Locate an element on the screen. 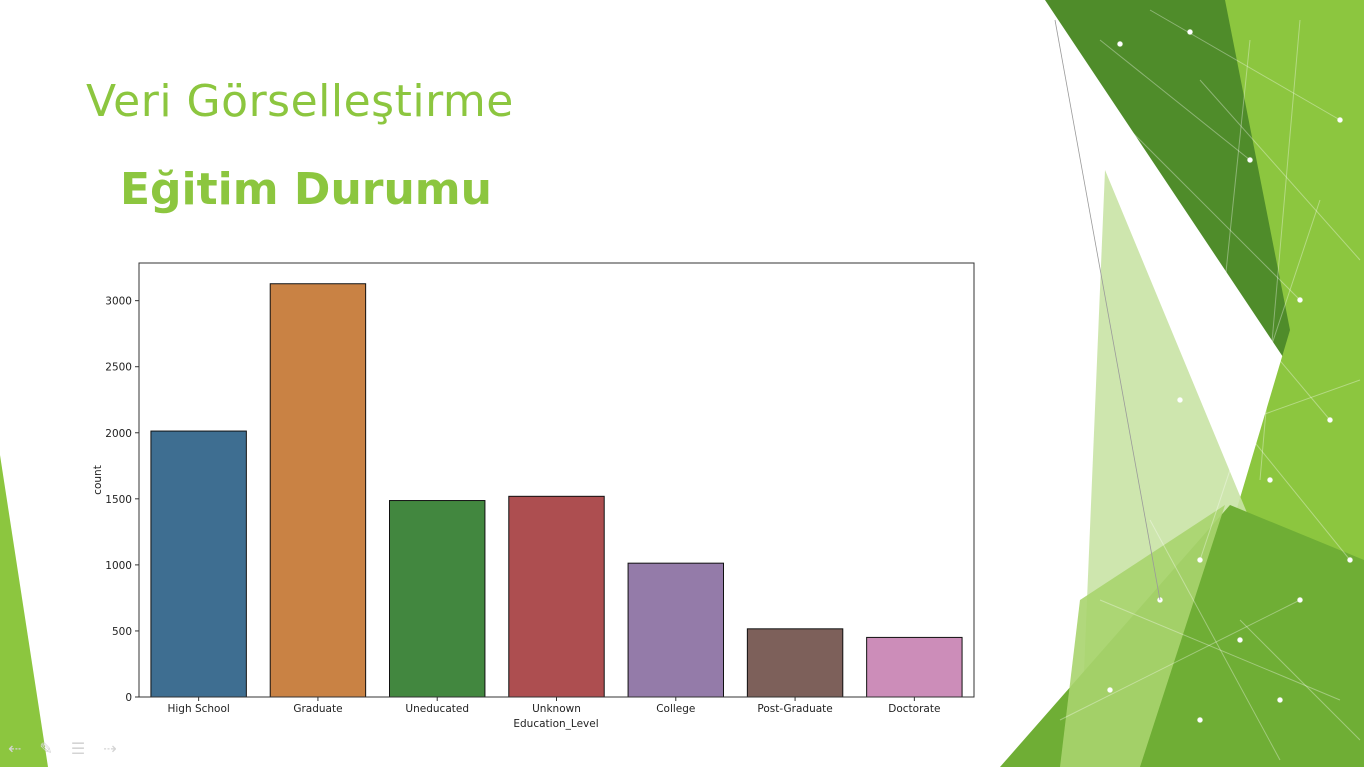  y-axis-ticks: 0 500 1000 1500 2000 2500 3000 is located at coordinates (122, 500).